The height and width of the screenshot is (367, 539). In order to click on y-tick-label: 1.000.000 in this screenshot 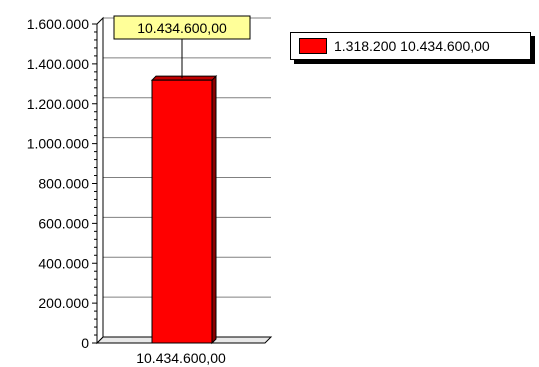, I will do `click(58, 144)`.